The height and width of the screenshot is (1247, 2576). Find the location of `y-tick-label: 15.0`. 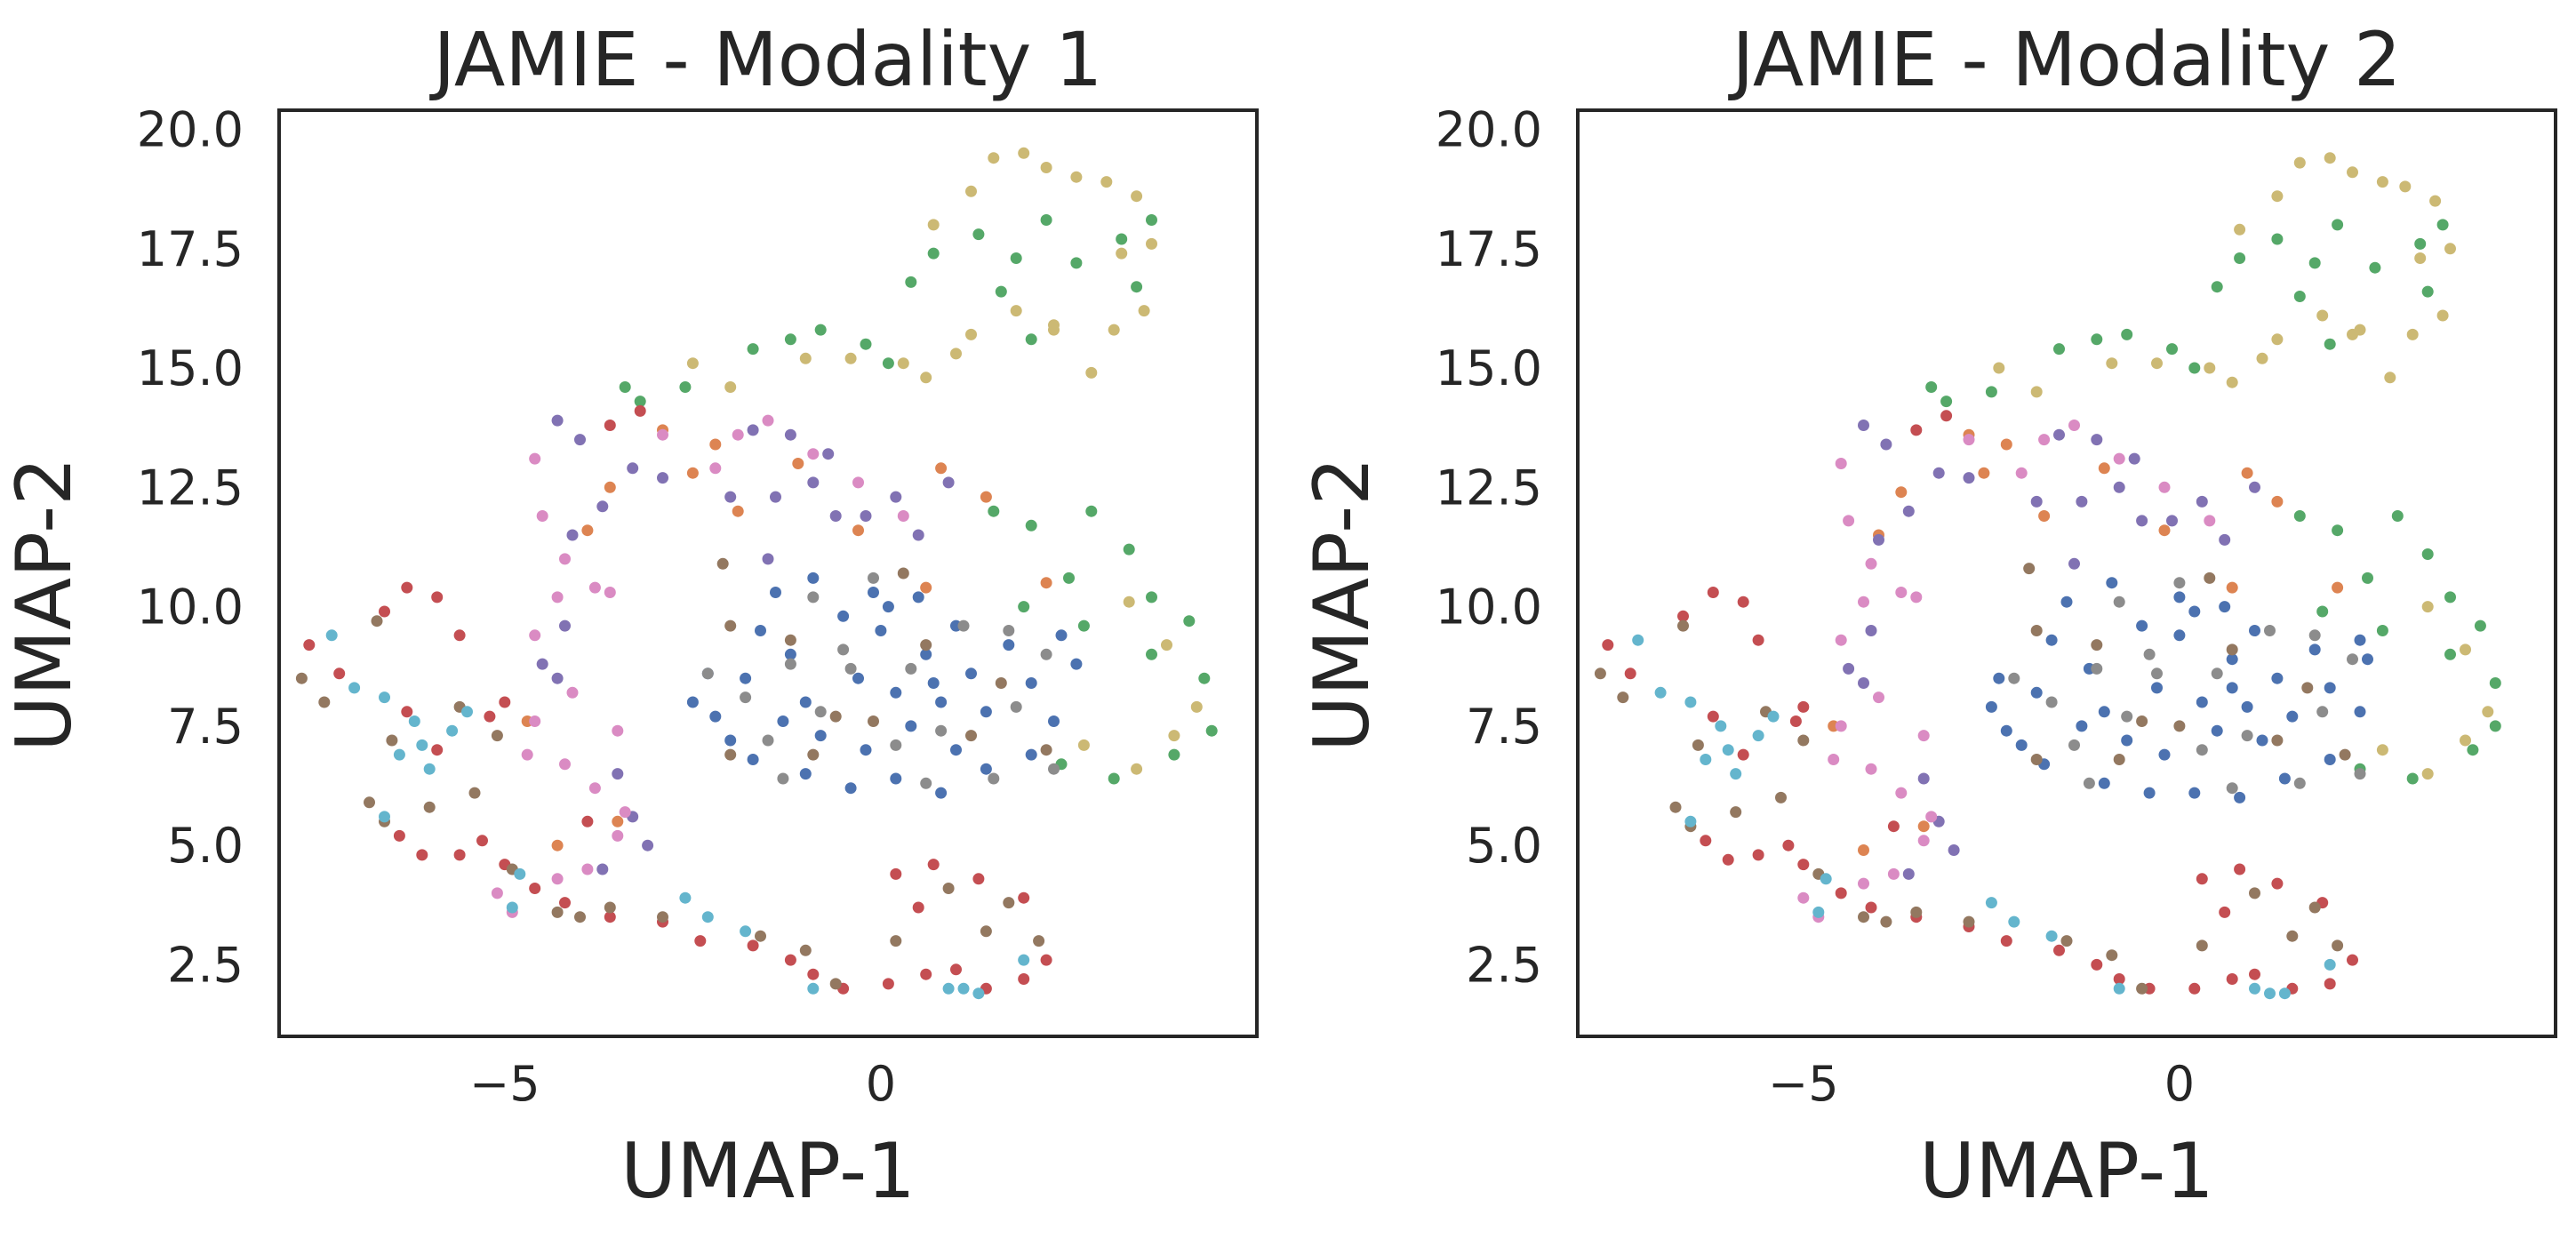

y-tick-label: 15.0 is located at coordinates (190, 368).